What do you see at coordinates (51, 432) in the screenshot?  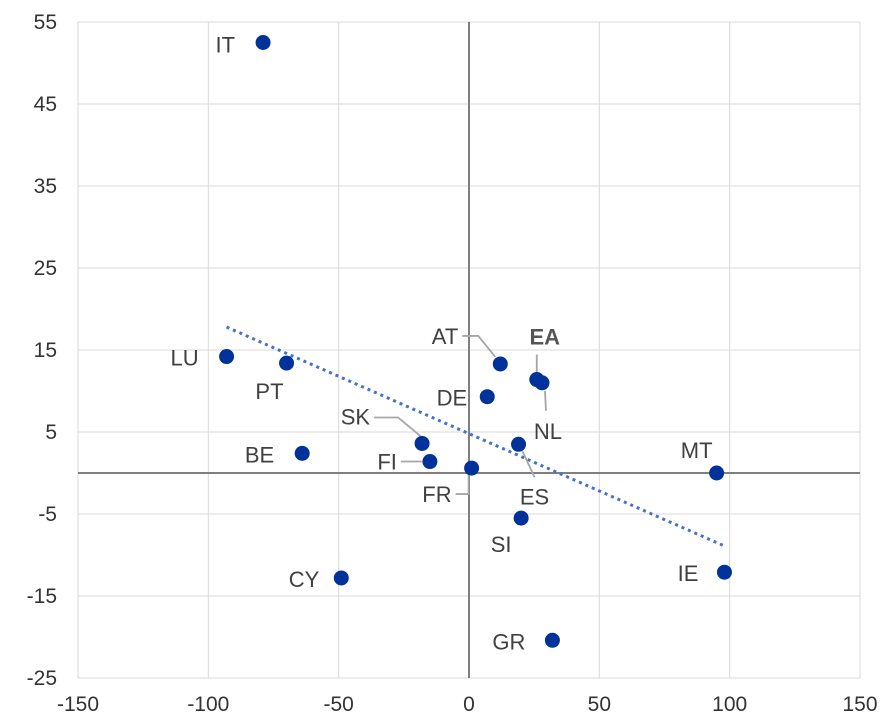 I see `y-tick-label: 5` at bounding box center [51, 432].